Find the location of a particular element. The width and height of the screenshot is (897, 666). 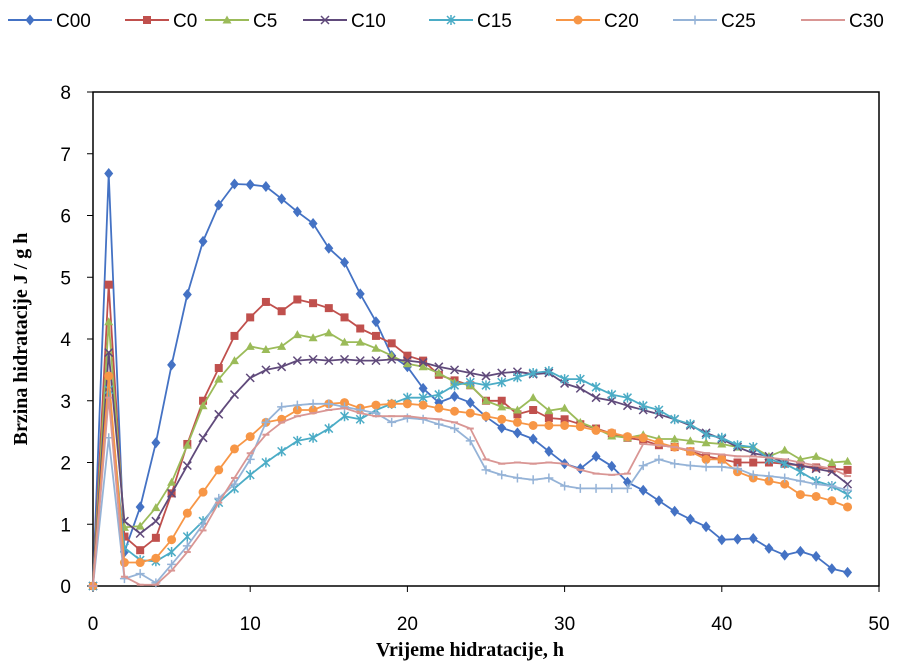

legend-marker-c10 is located at coordinates (325, 20).